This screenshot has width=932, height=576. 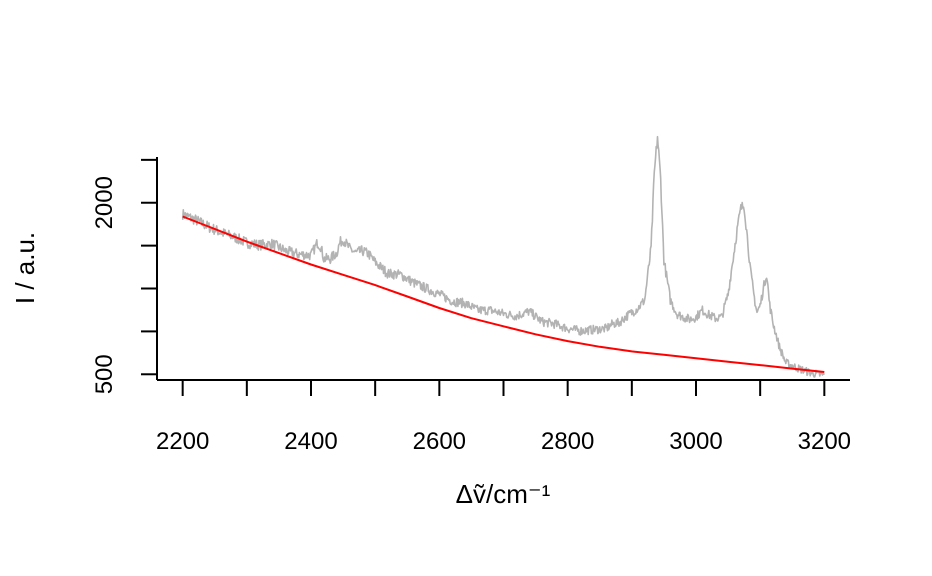 What do you see at coordinates (104, 374) in the screenshot?
I see `y-tick-label-500: 500` at bounding box center [104, 374].